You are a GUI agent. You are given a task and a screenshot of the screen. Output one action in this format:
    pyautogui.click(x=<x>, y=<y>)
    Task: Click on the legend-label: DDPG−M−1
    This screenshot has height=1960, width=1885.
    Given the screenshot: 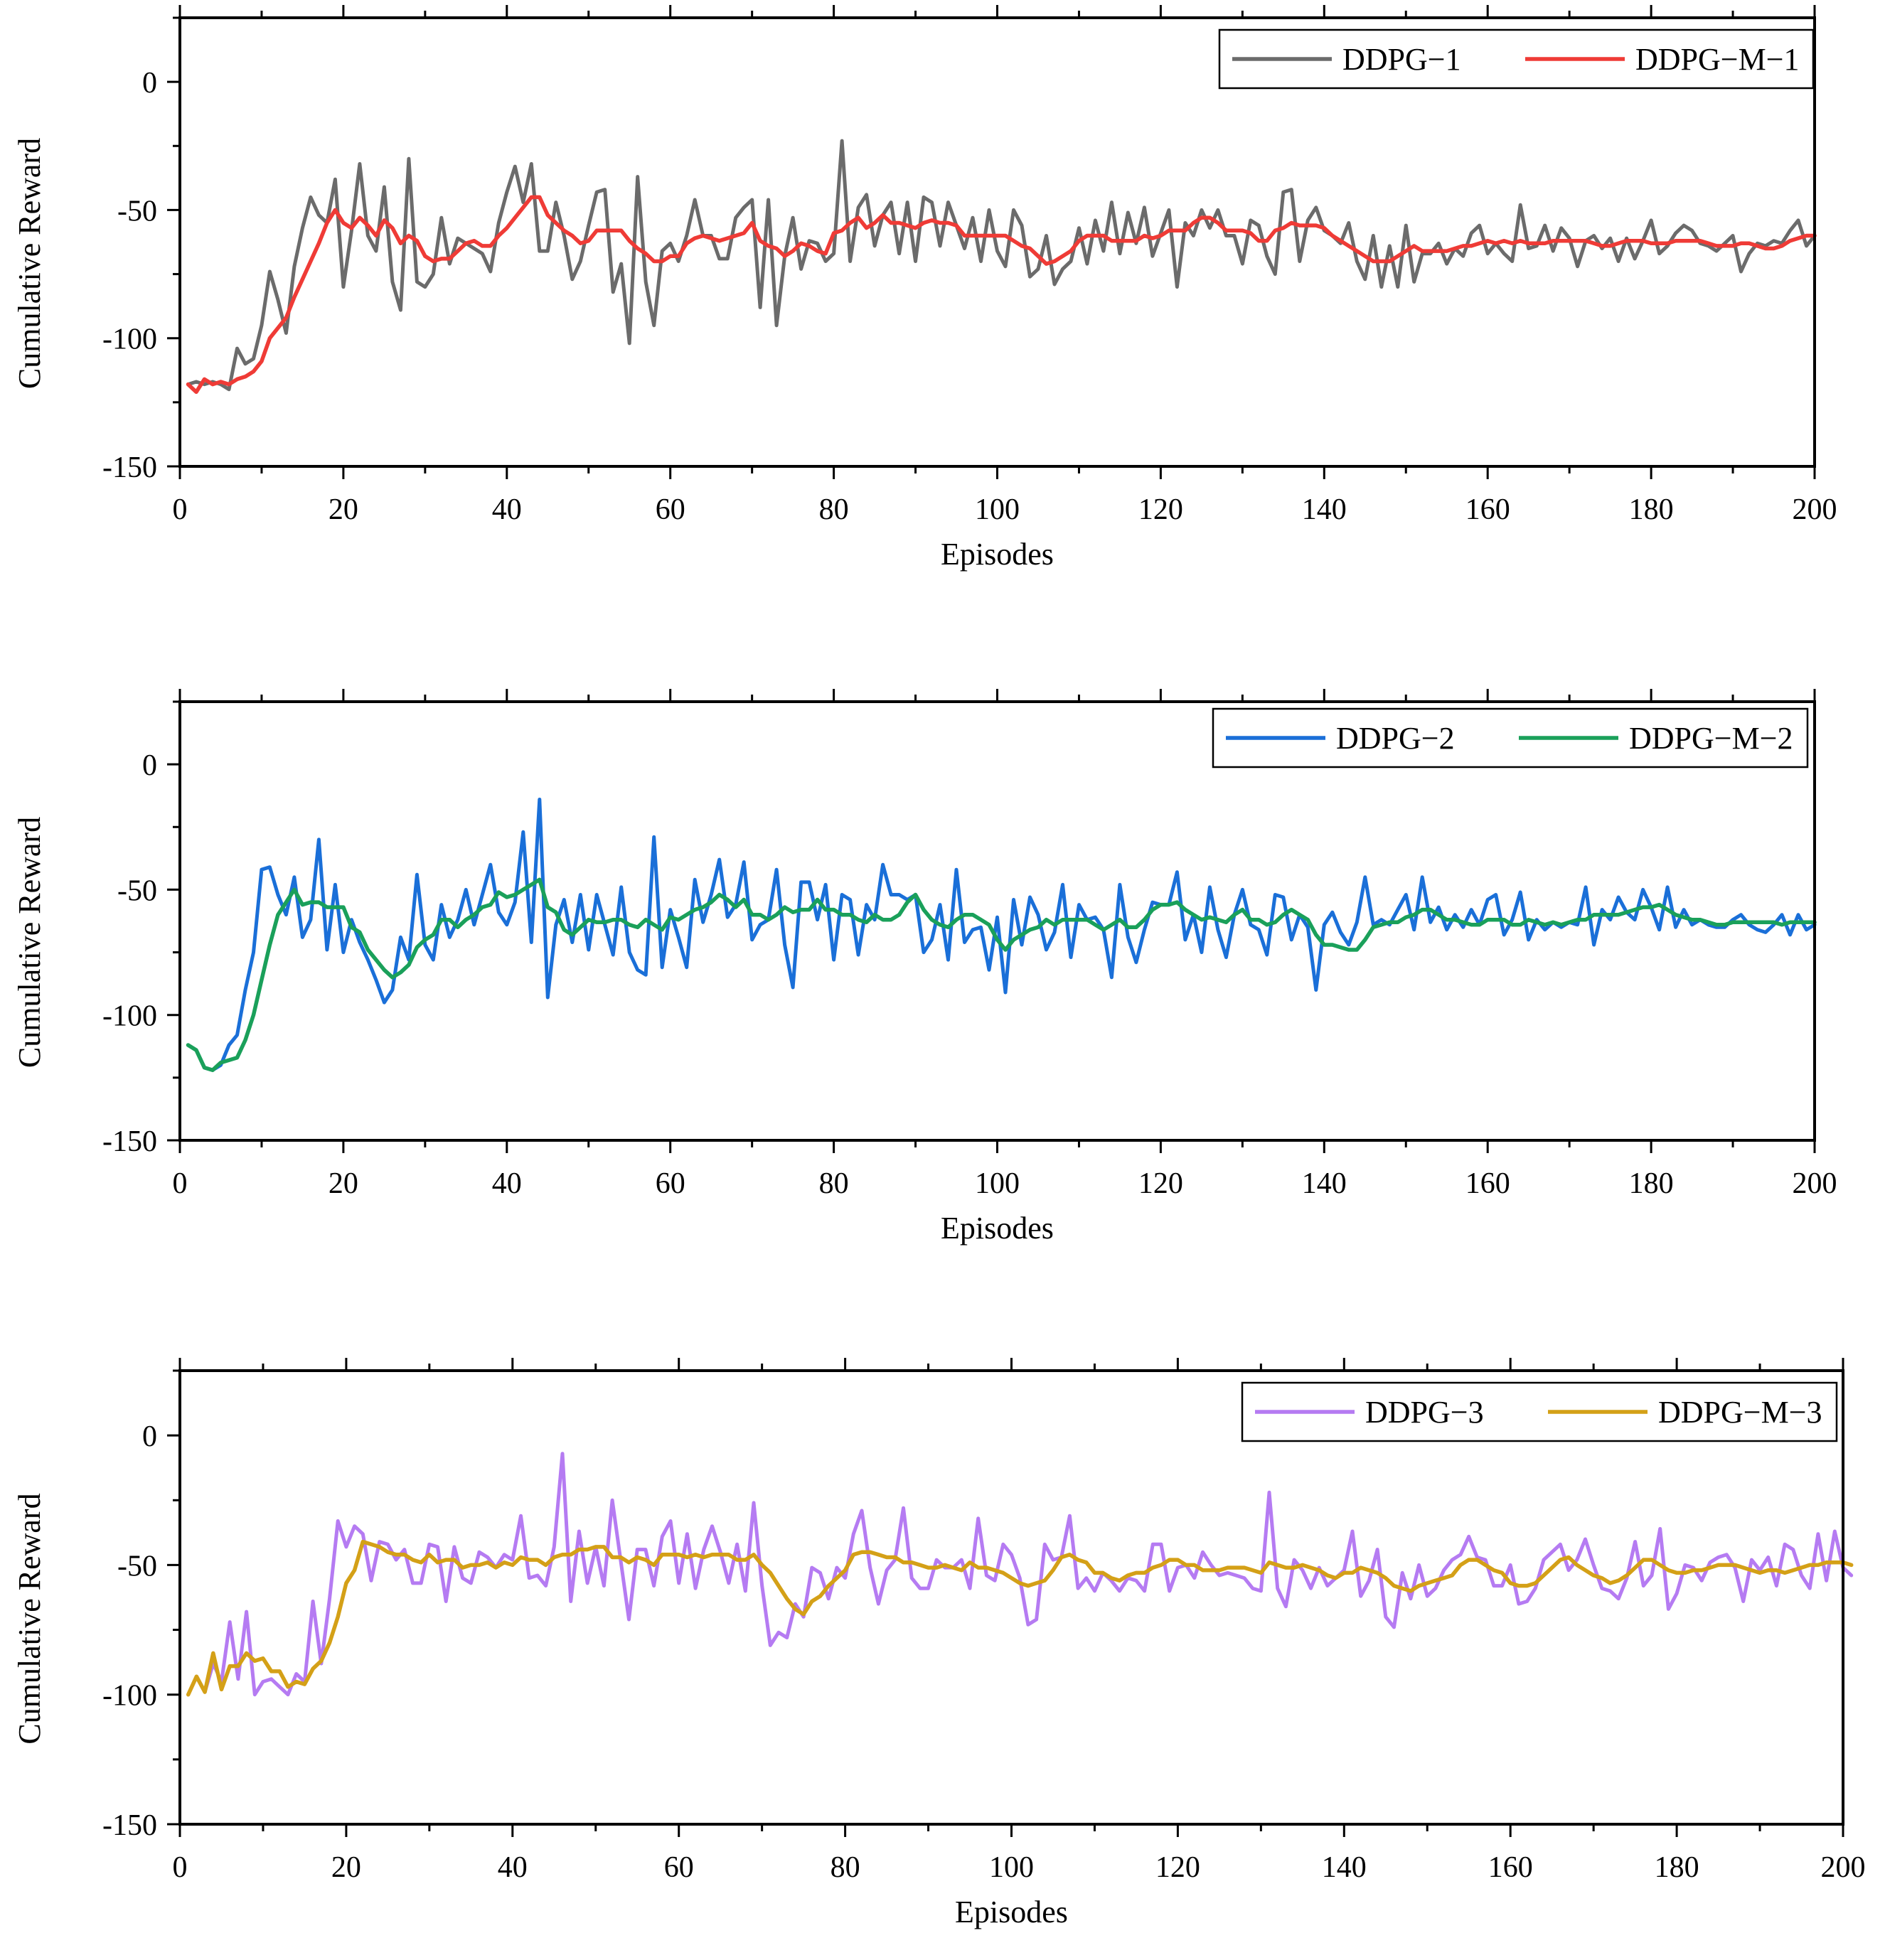 What is the action you would take?
    pyautogui.click(x=1717, y=60)
    